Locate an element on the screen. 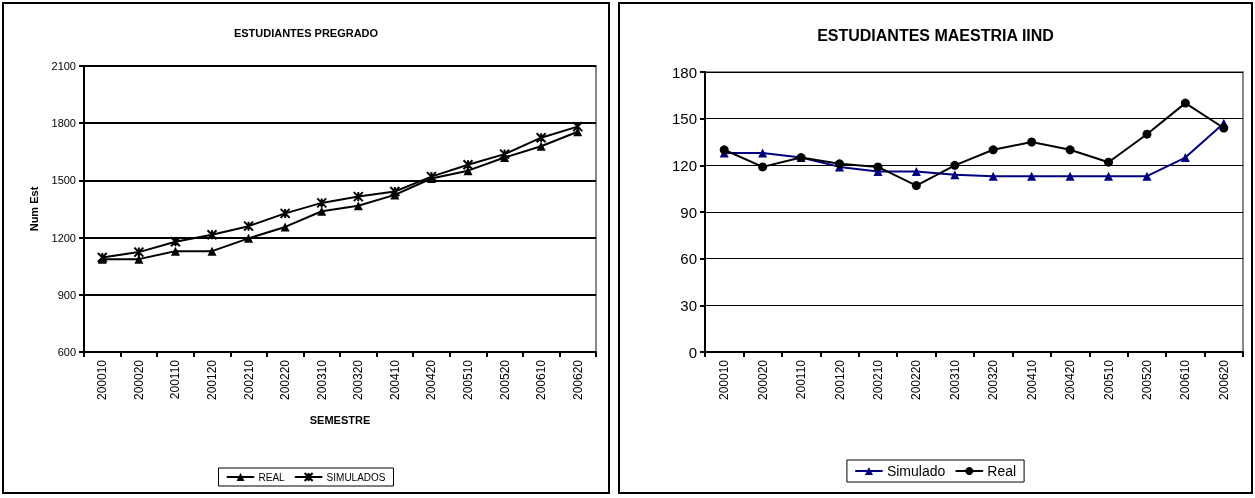 Image resolution: width=1255 pixels, height=498 pixels. chart-title: ESTUDIANTES PREGRADO is located at coordinates (306, 32).